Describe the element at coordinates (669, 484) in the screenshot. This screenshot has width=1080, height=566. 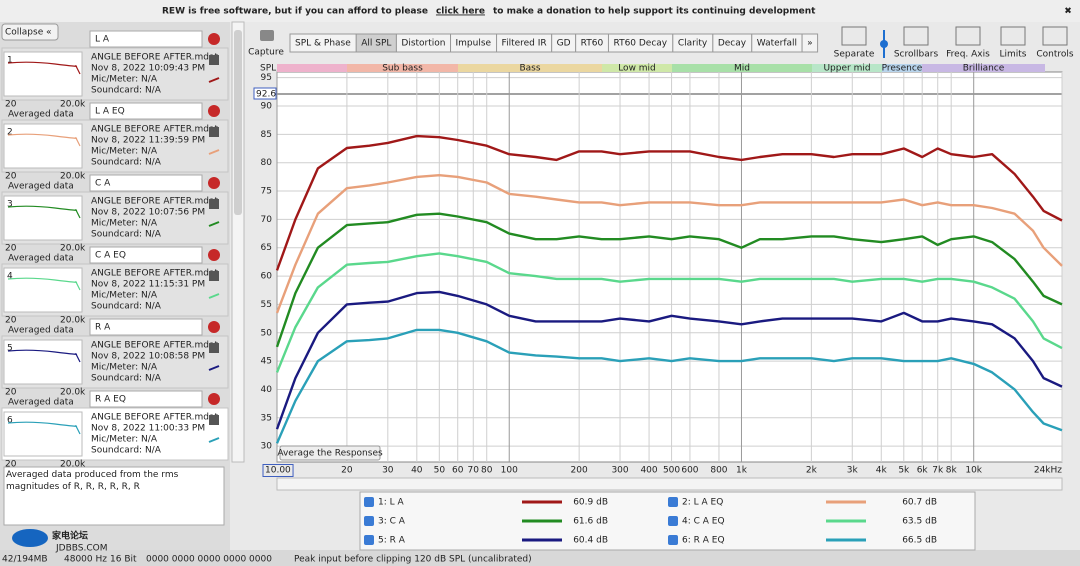
I see `horizontal-scrollbar` at that location.